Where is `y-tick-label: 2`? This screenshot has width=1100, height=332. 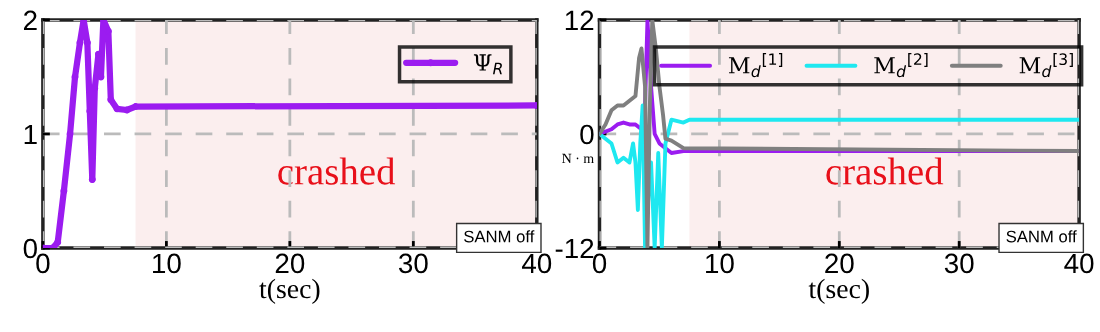 y-tick-label: 2 is located at coordinates (30, 20).